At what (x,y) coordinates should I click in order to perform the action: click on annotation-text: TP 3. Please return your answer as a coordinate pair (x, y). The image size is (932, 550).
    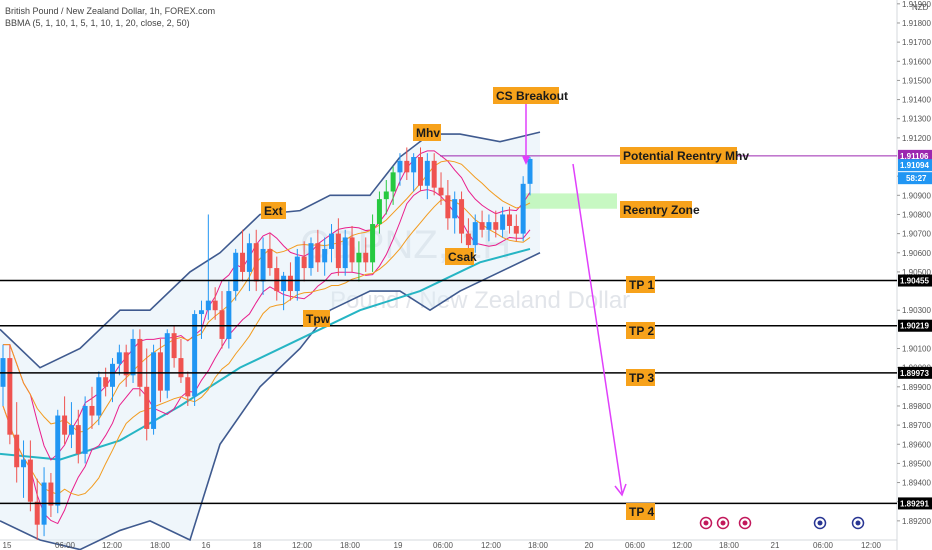
    Looking at the image, I should click on (641, 378).